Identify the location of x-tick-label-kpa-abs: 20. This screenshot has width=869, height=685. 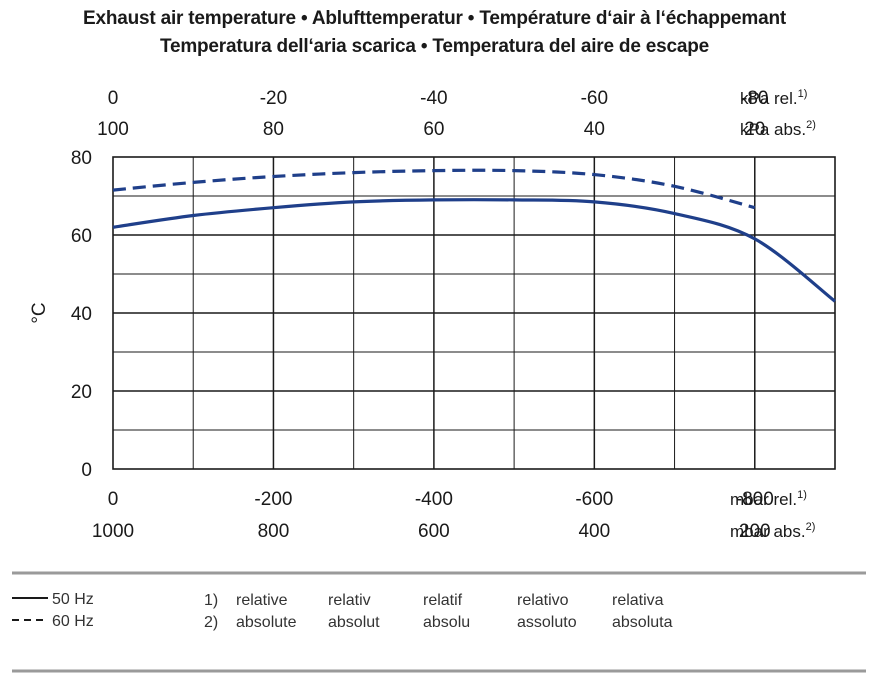
(754, 129).